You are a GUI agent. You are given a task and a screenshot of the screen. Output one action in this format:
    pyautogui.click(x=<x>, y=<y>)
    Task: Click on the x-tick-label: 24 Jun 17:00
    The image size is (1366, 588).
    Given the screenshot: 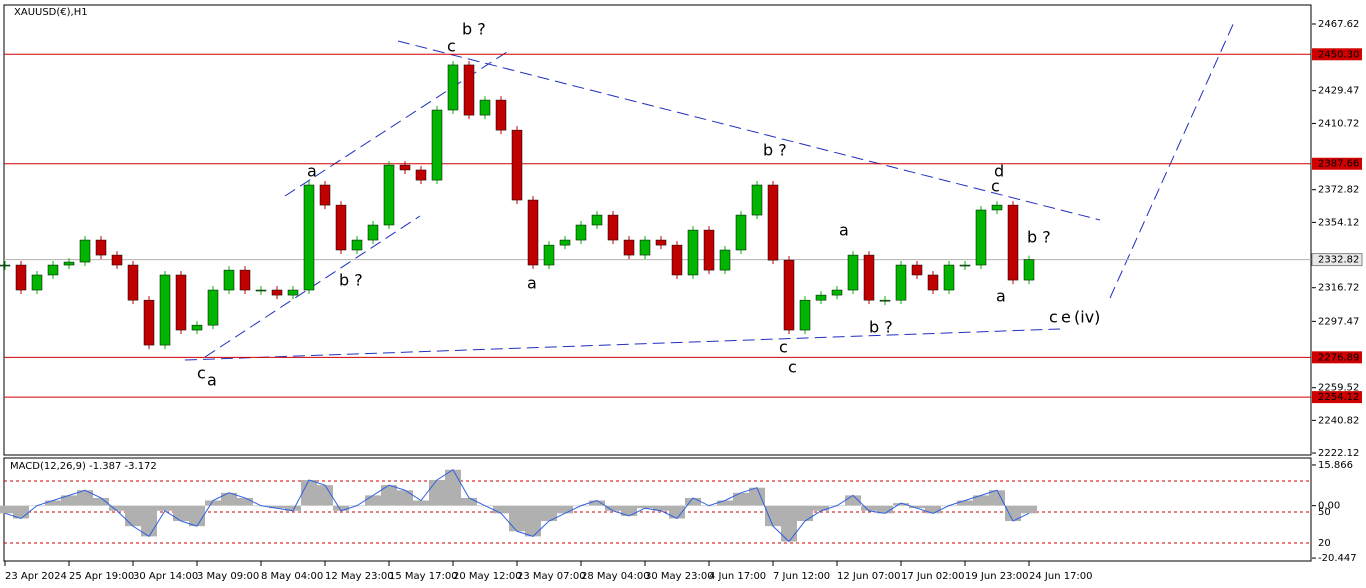 What is the action you would take?
    pyautogui.click(x=1061, y=576)
    